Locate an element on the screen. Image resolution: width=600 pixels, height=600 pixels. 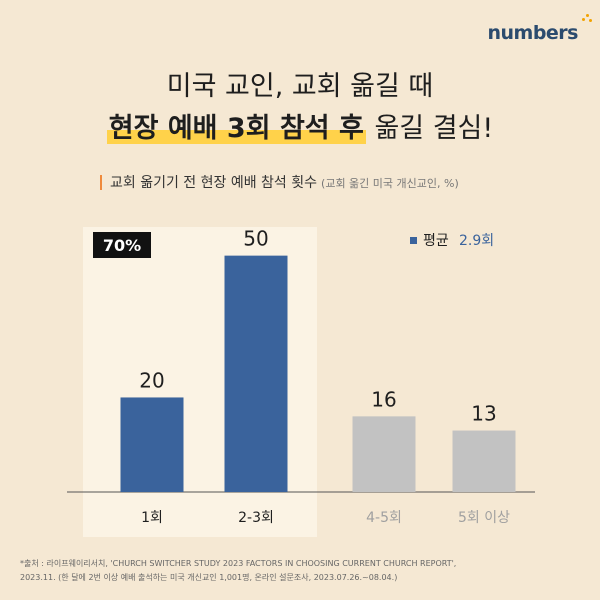
headline-highlight: 현장 예배 3회 참석 후 is located at coordinates (236, 128).